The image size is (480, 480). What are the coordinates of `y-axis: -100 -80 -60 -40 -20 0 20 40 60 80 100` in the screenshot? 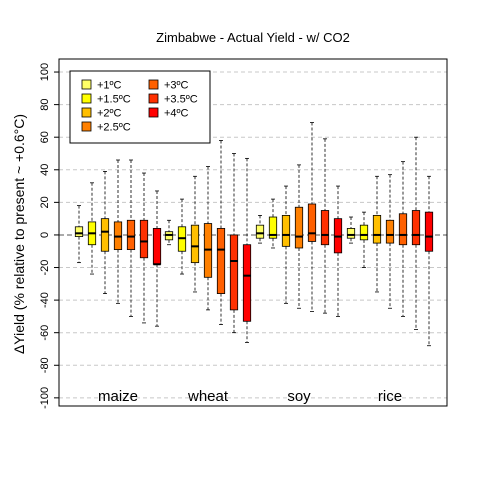 It's located at (49, 234).